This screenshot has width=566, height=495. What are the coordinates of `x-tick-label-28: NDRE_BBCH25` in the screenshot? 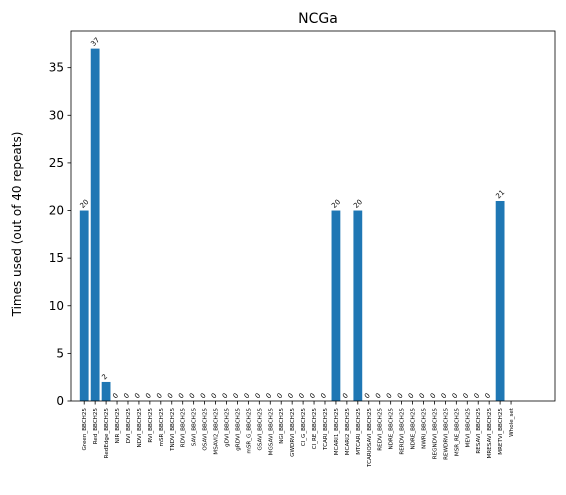 It's located at (392, 429).